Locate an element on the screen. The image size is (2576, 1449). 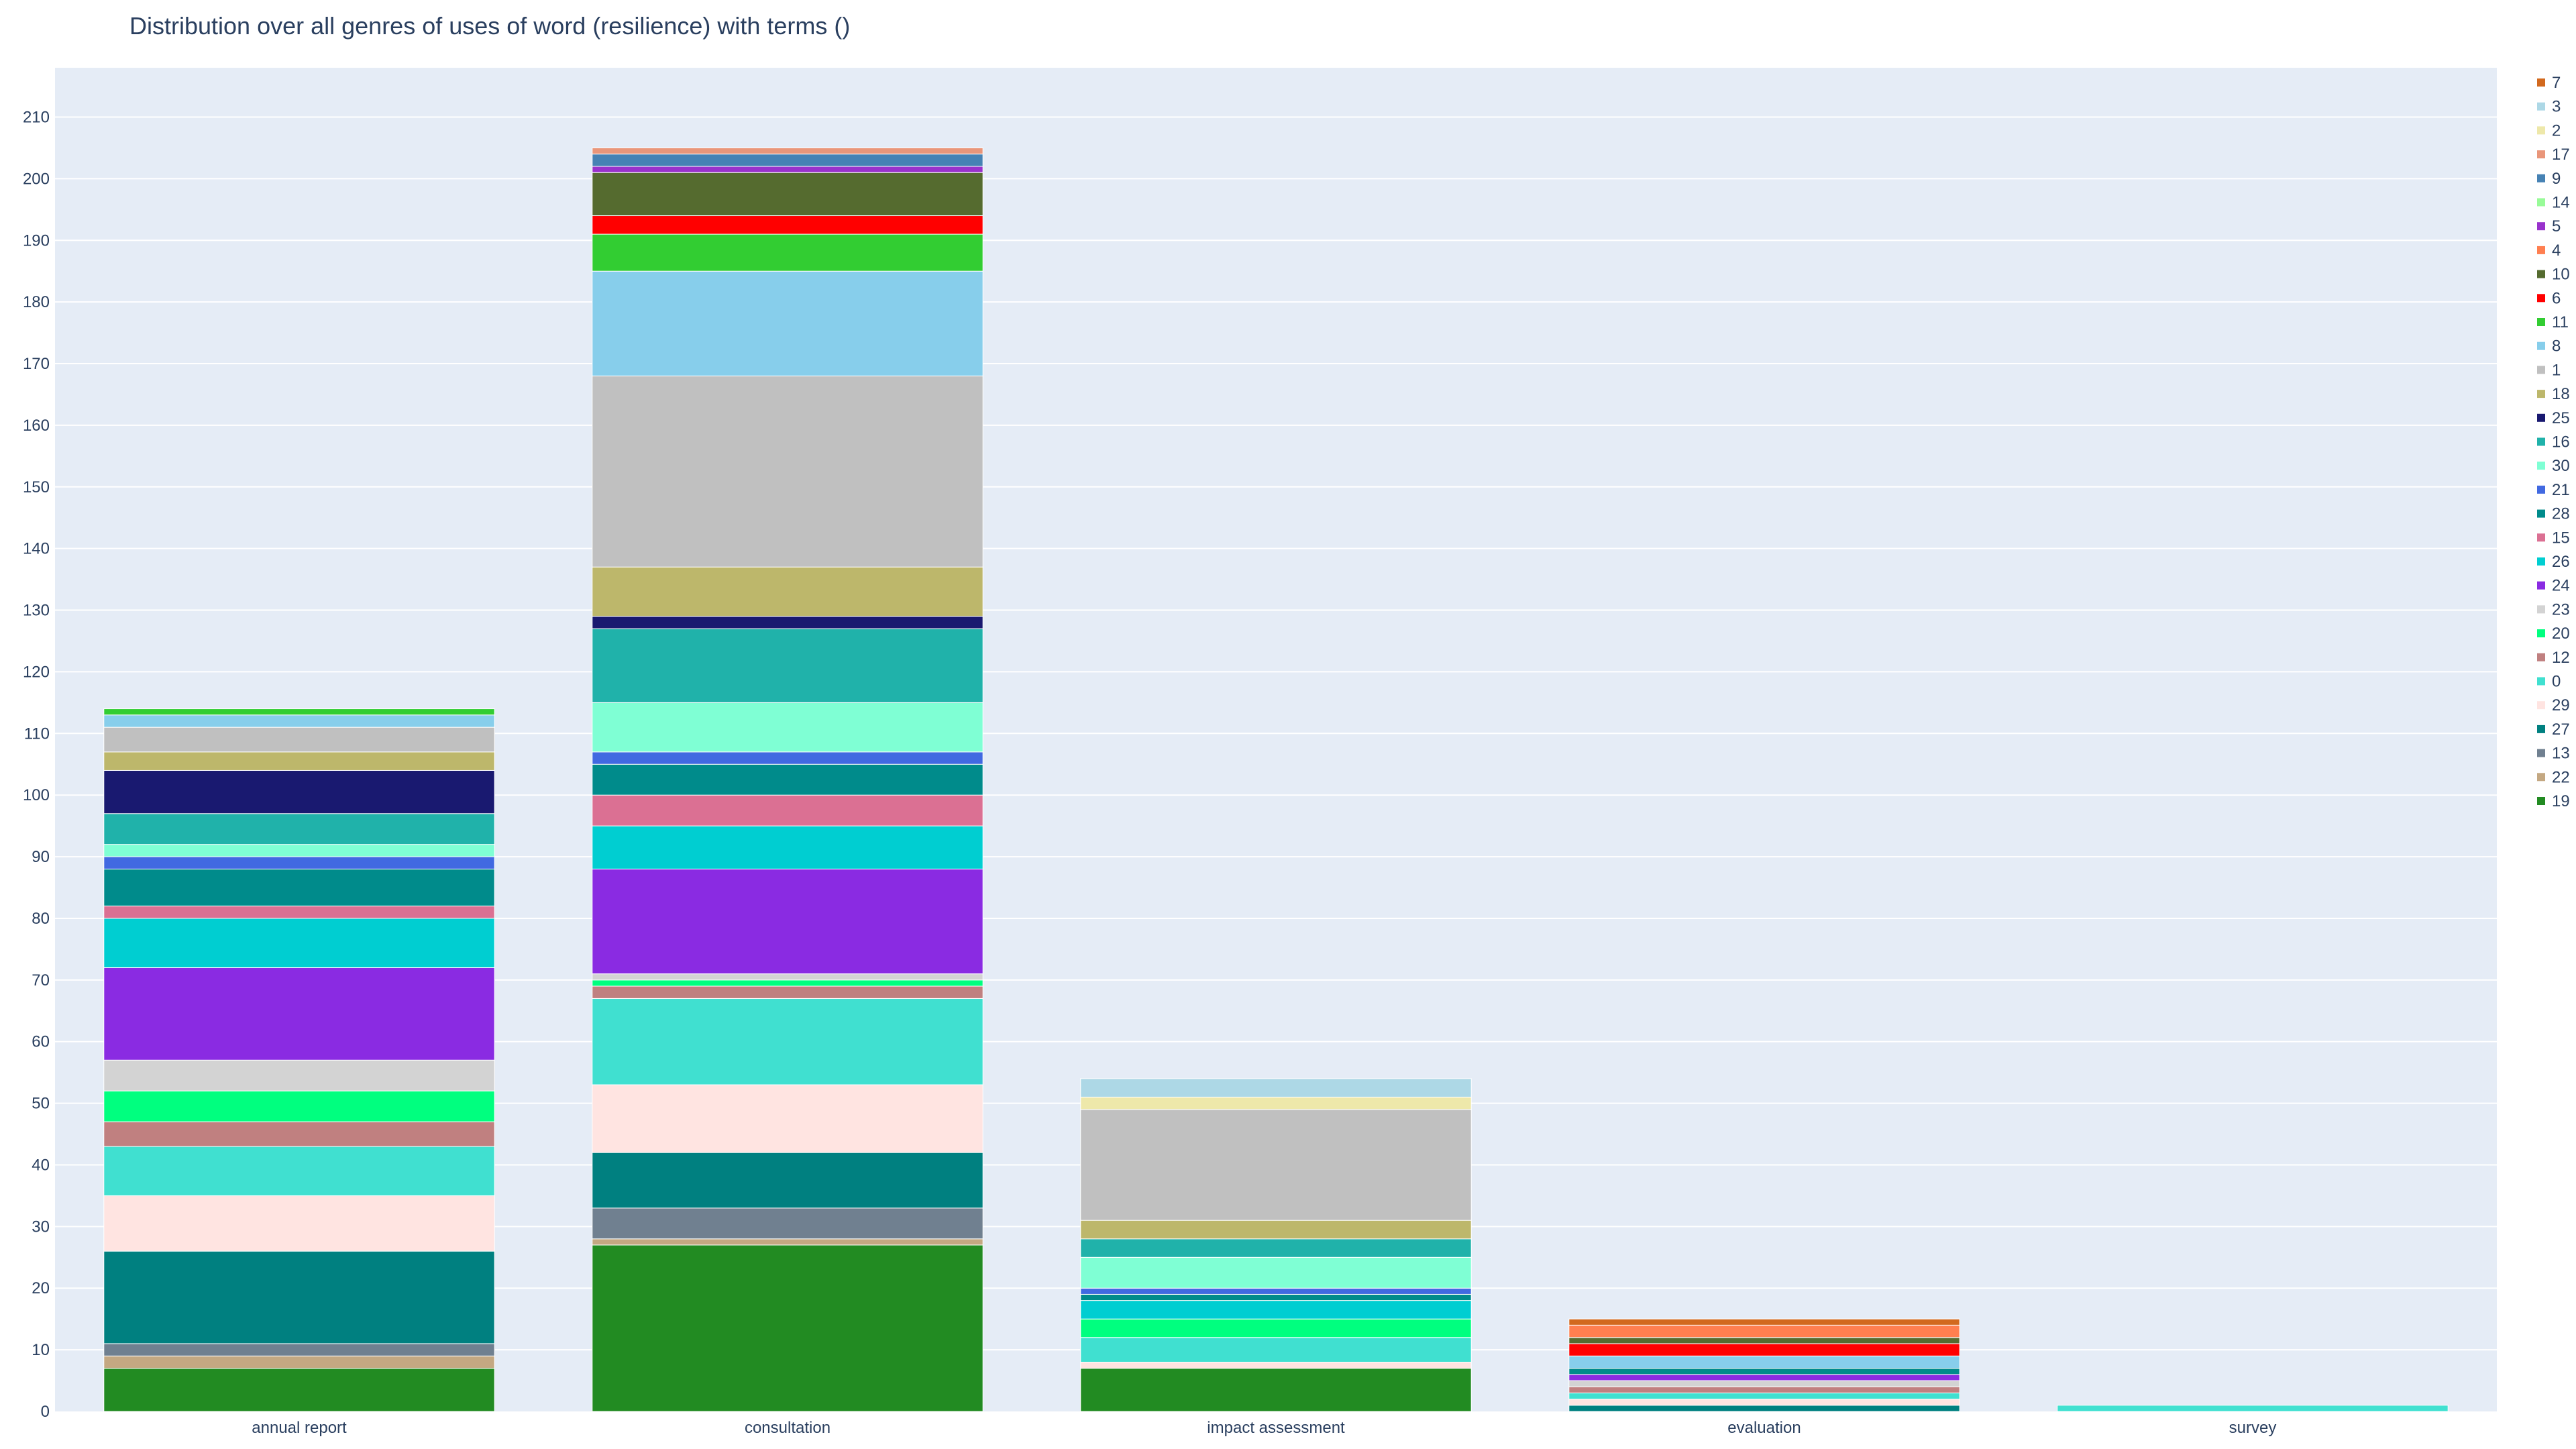
legend-item: 14 is located at coordinates (2553, 203).